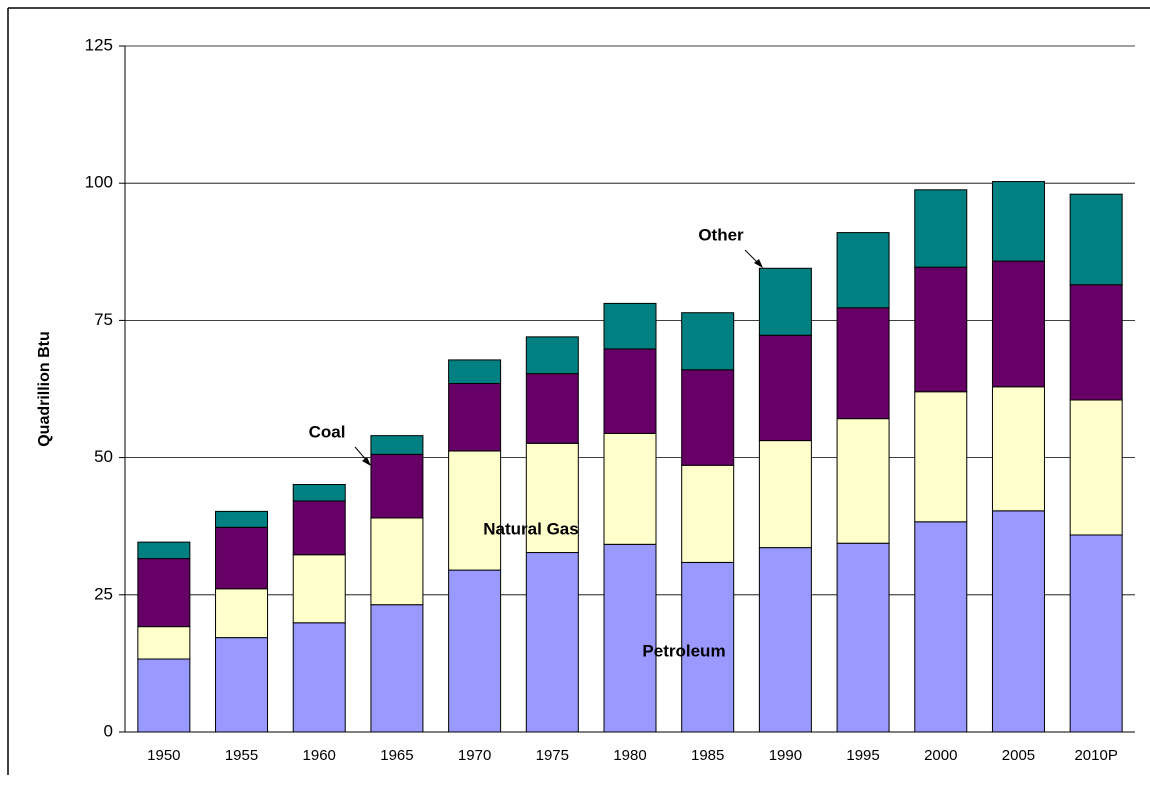  Describe the element at coordinates (707, 755) in the screenshot. I see `x-tick-label: 1985` at that location.